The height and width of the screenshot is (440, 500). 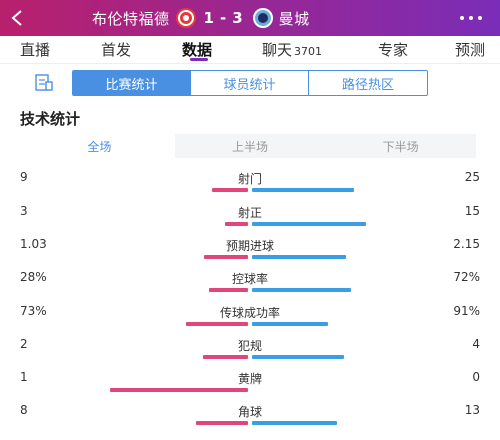 What do you see at coordinates (472, 211) in the screenshot?
I see `stat-away-value: 15` at bounding box center [472, 211].